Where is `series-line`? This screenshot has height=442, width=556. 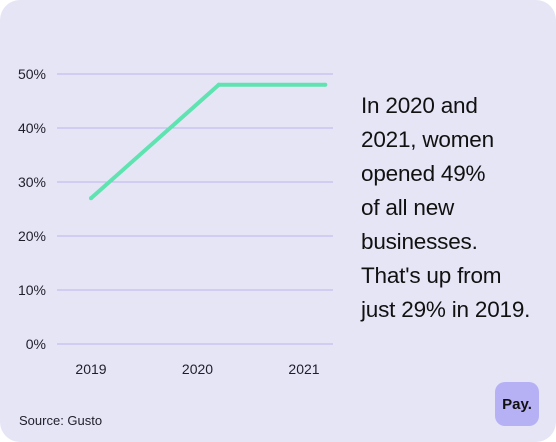 series-line is located at coordinates (207, 141).